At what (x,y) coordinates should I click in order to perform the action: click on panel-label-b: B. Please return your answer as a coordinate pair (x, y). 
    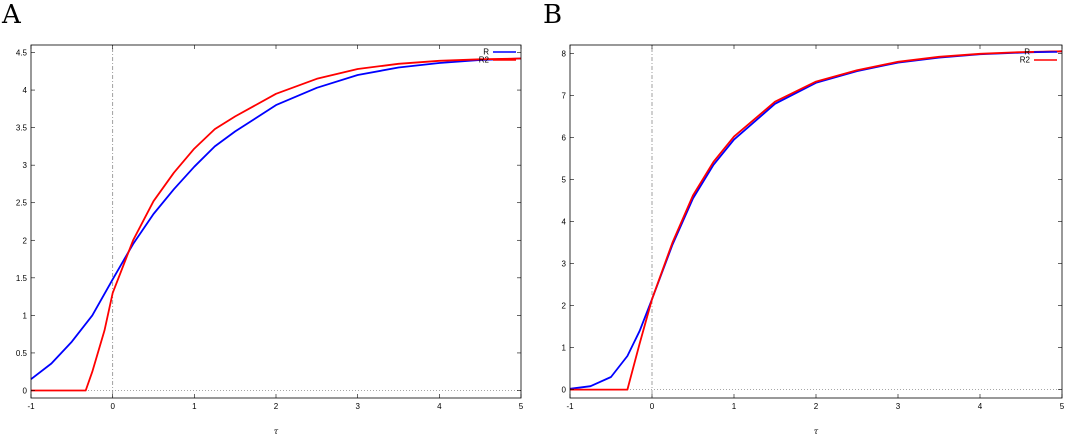
    Looking at the image, I should click on (553, 15).